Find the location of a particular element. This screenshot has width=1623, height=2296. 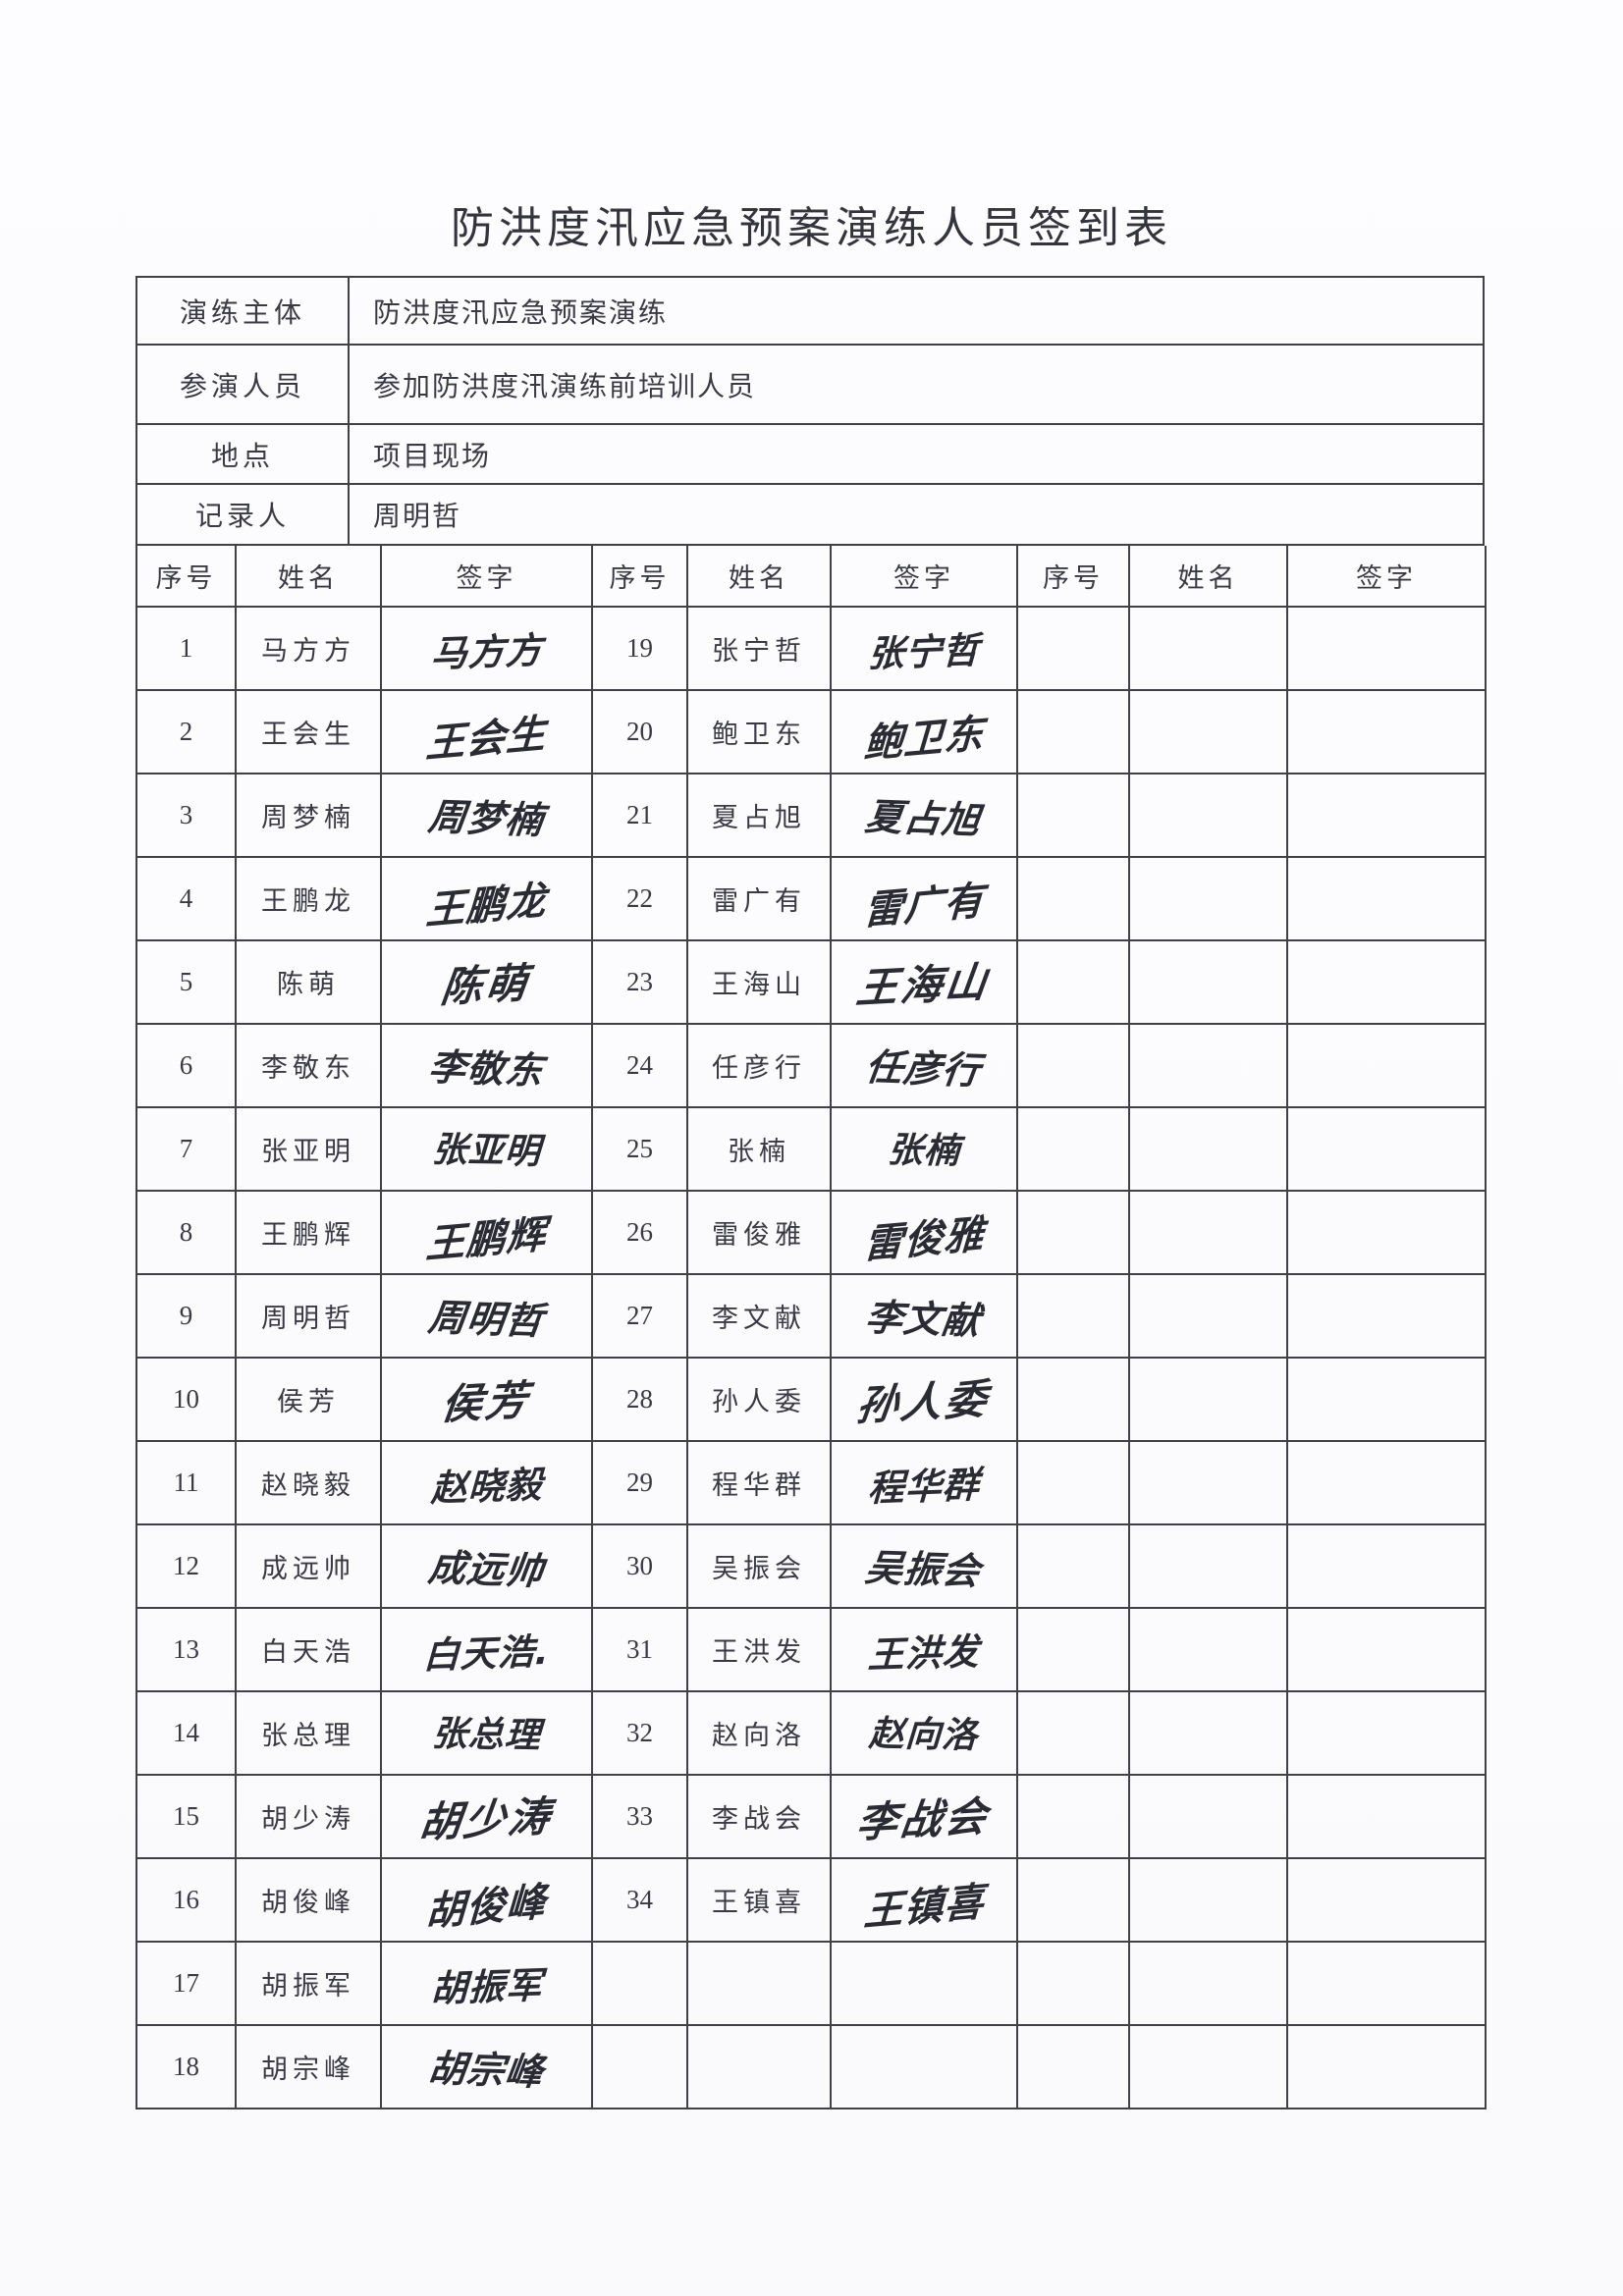

signature-text: 雷俊雅 is located at coordinates (924, 1239).